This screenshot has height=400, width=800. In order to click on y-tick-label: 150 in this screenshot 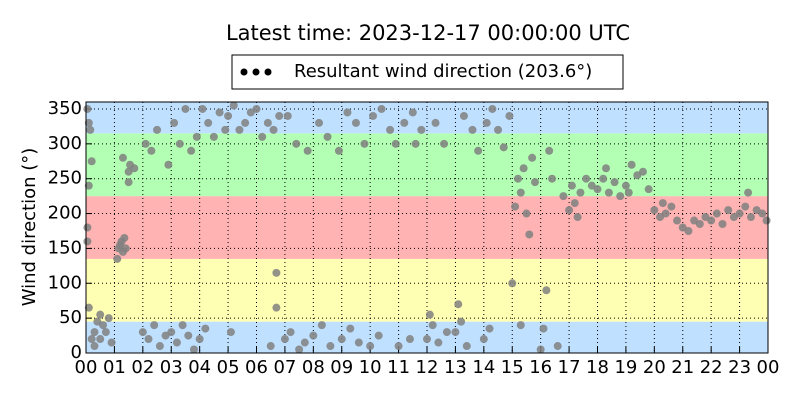, I will do `click(65, 247)`.